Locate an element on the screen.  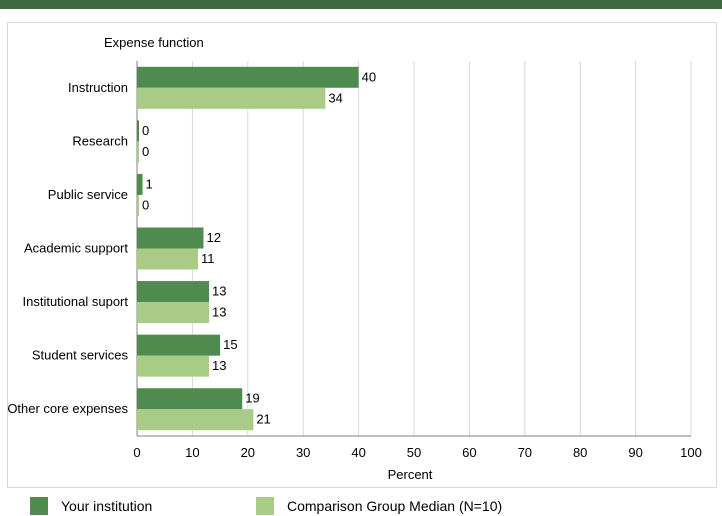
legend-item-comparison-group: Comparison Group Median (N=10) is located at coordinates (379, 506).